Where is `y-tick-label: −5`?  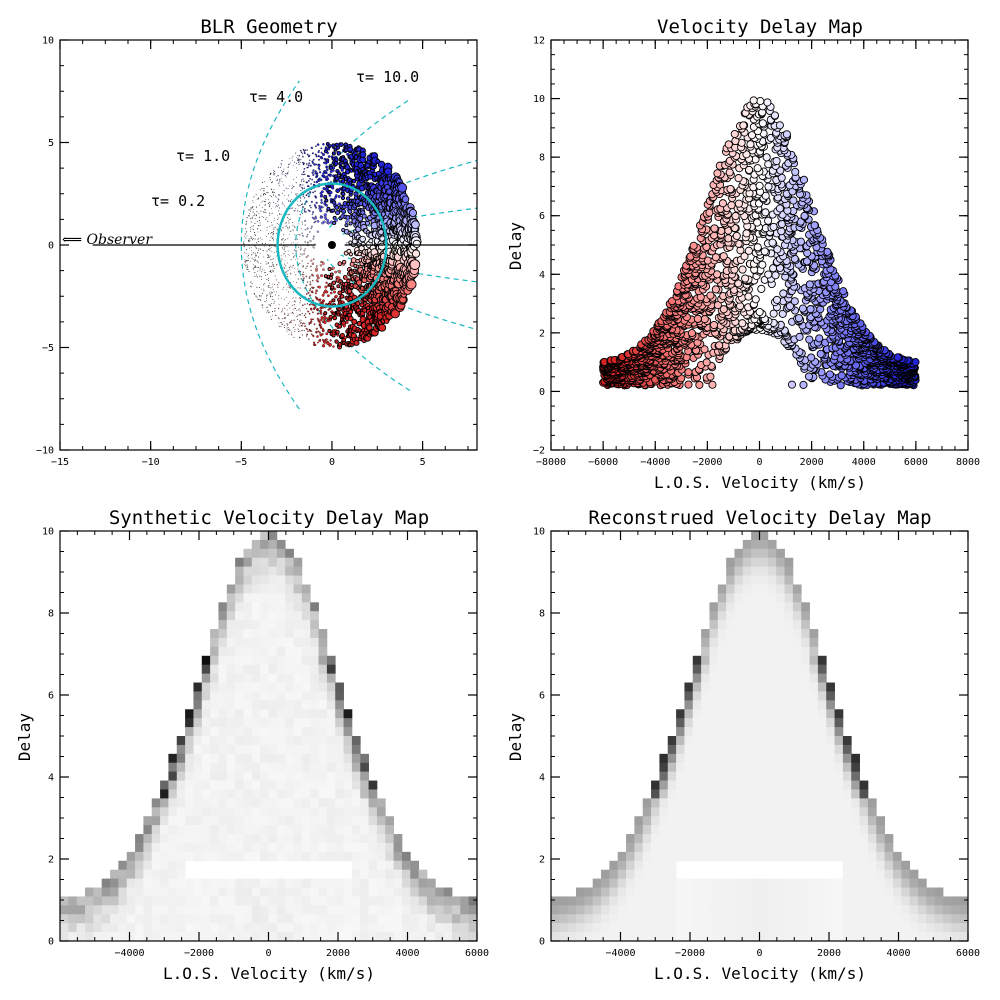 y-tick-label: −5 is located at coordinates (48, 348).